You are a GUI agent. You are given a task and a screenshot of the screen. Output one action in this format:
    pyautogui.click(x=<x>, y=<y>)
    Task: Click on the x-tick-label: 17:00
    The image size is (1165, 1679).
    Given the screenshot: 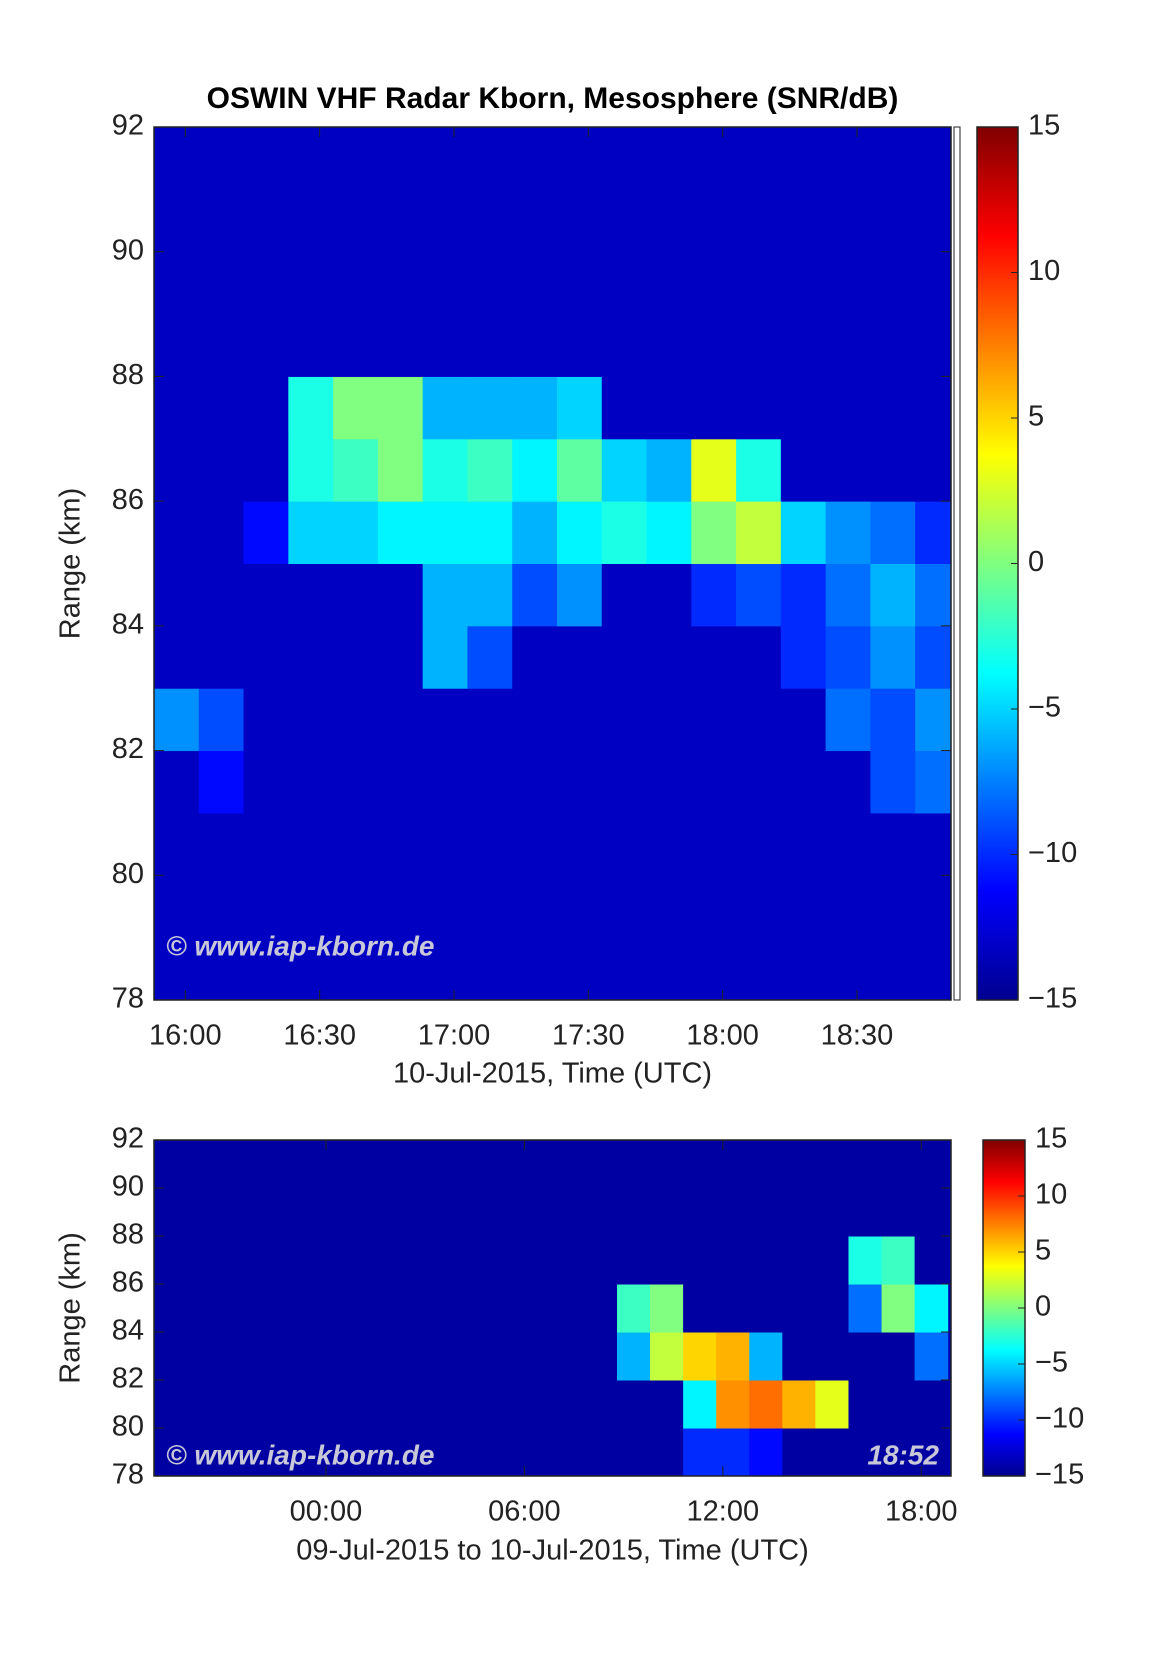 What is the action you would take?
    pyautogui.click(x=454, y=1036)
    